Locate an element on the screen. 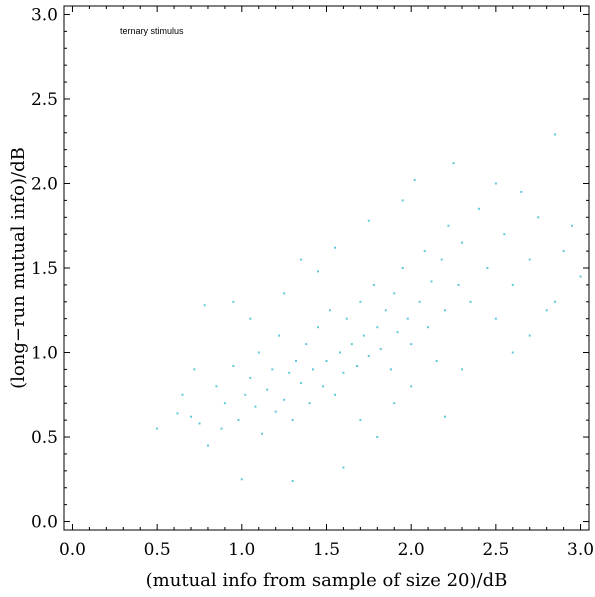  y-tick-label: 2.5 is located at coordinates (44, 100).